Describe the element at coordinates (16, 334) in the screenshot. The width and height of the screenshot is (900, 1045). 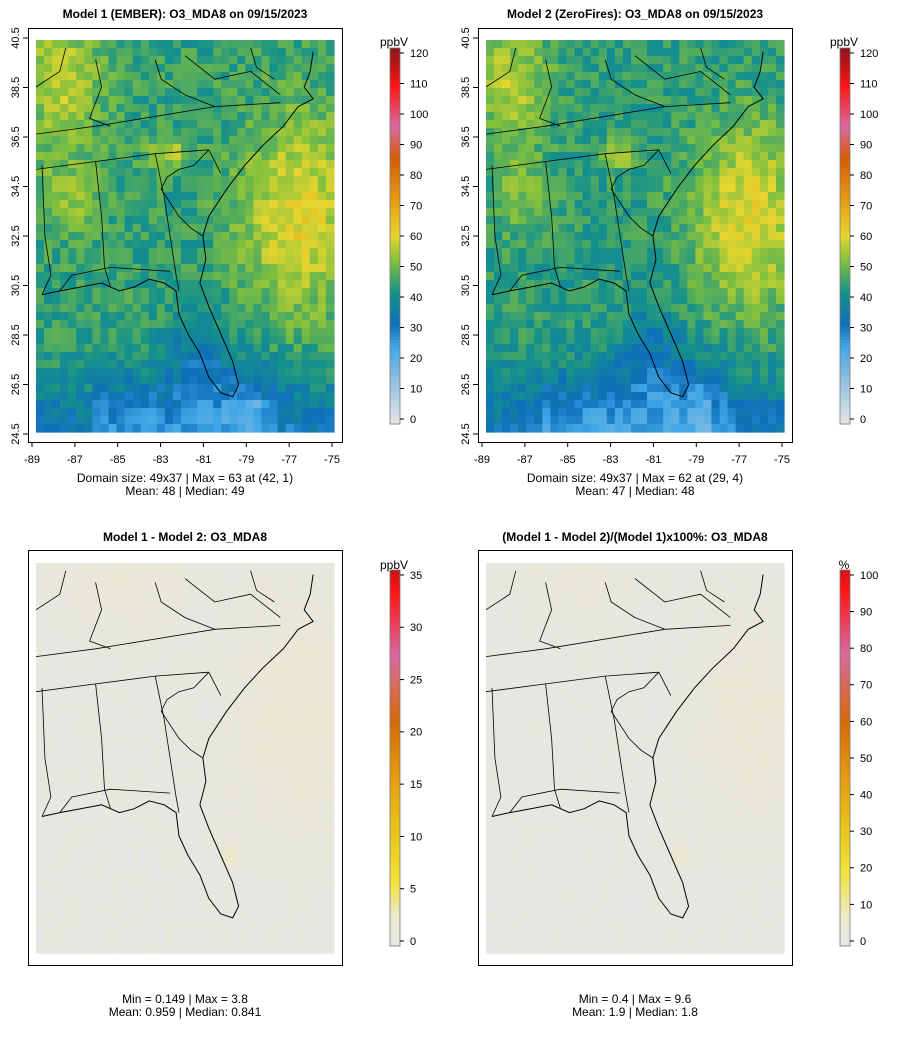
I see `lat-tick-label: 28.5` at that location.